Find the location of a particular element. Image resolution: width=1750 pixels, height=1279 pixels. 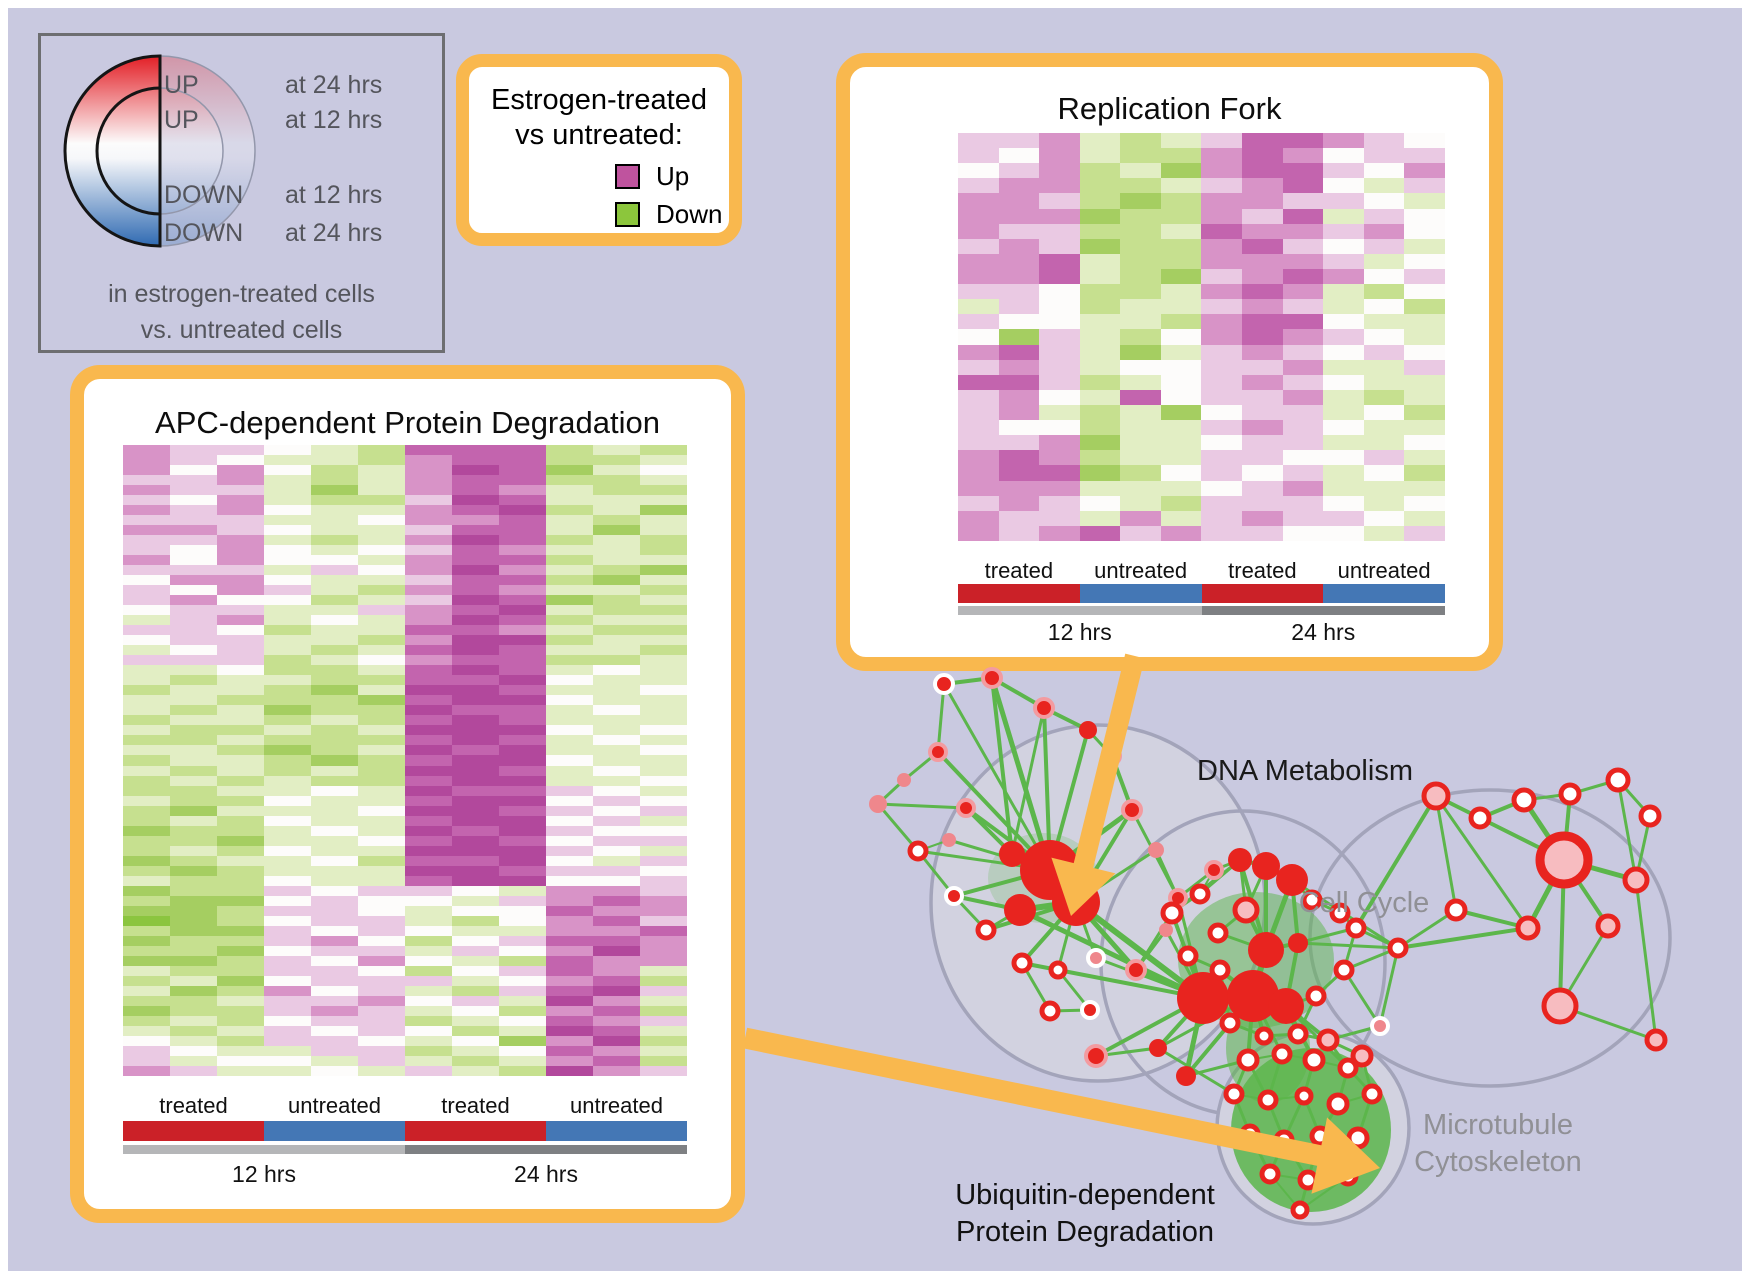

updown-legend-title-line1: Estrogen-treated is located at coordinates (598, 100).